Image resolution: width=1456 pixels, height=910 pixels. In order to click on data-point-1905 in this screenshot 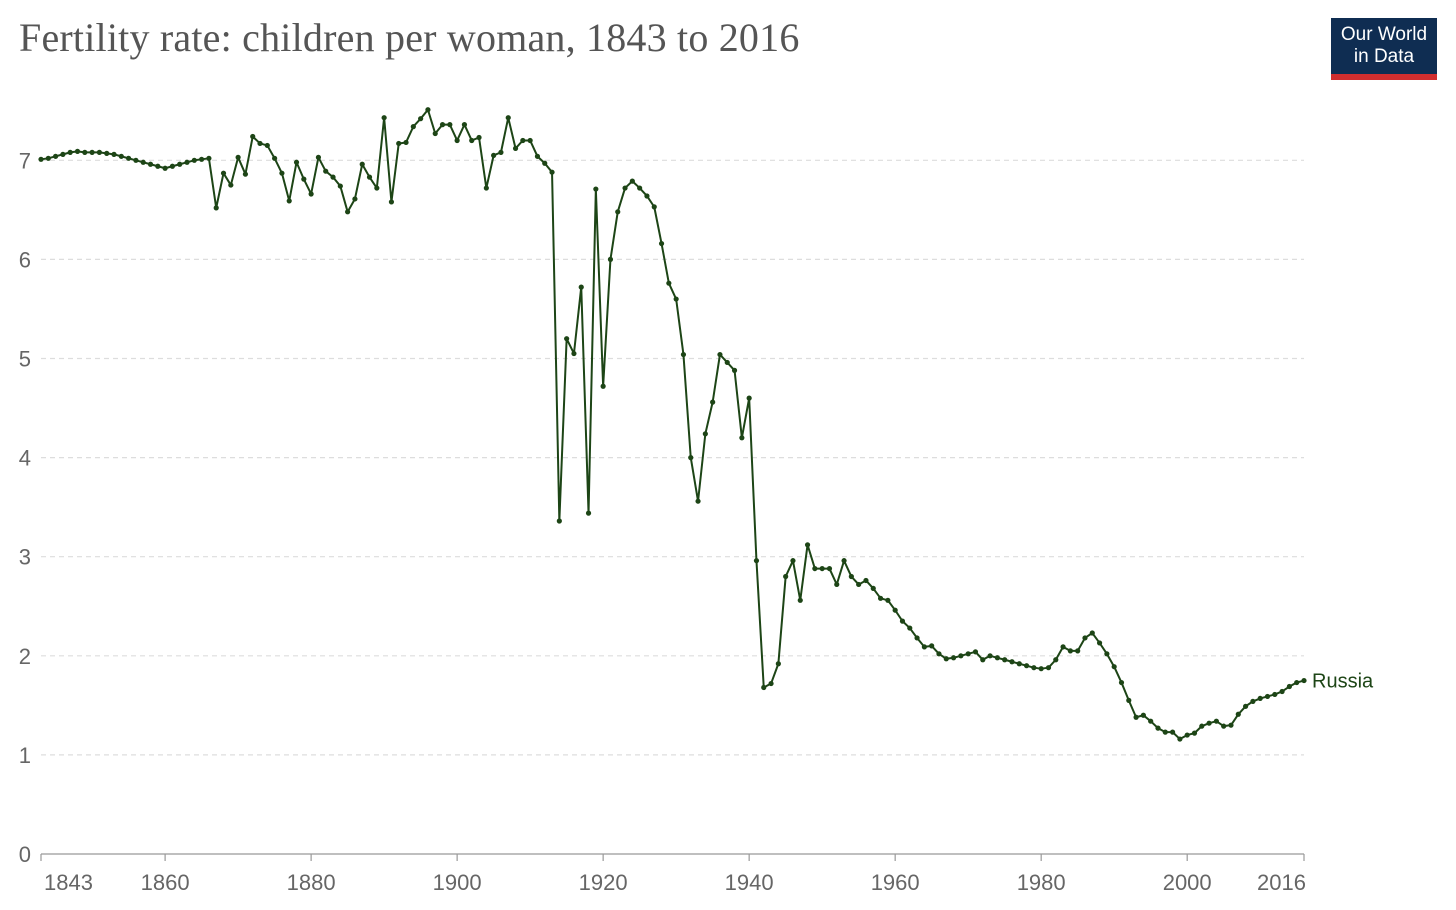, I will do `click(494, 155)`.